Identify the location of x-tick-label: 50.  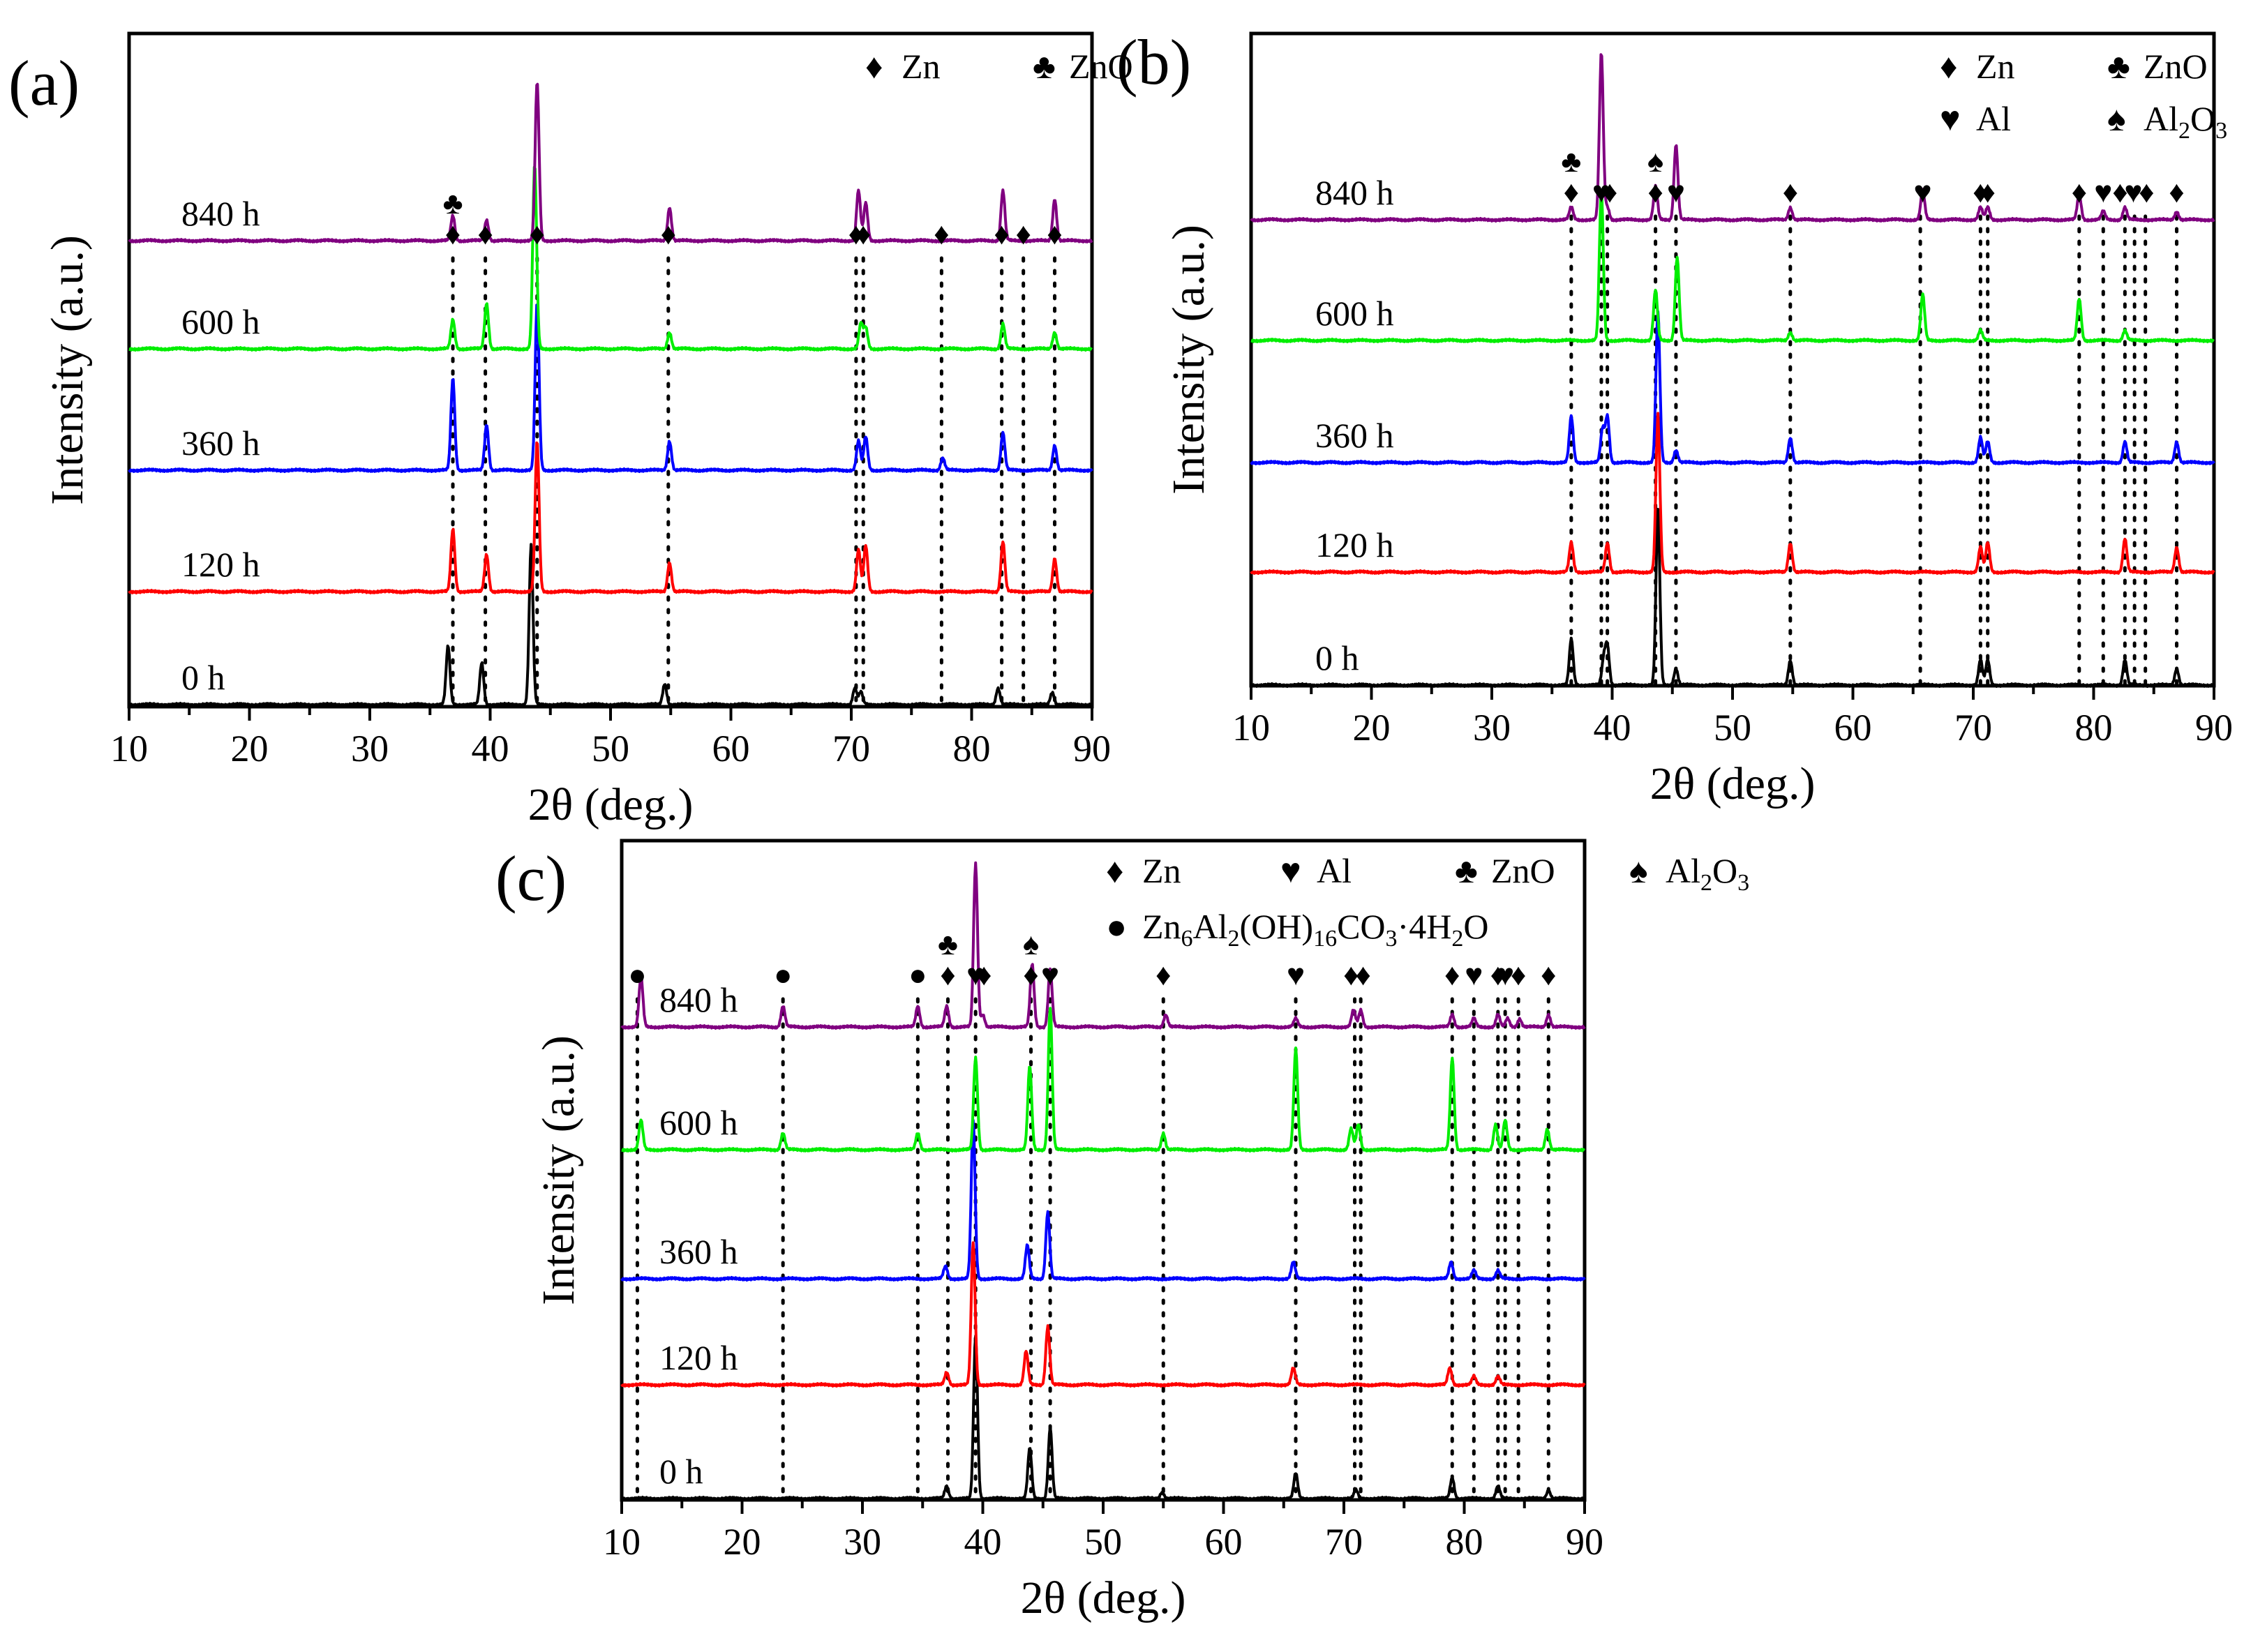
(1732, 728).